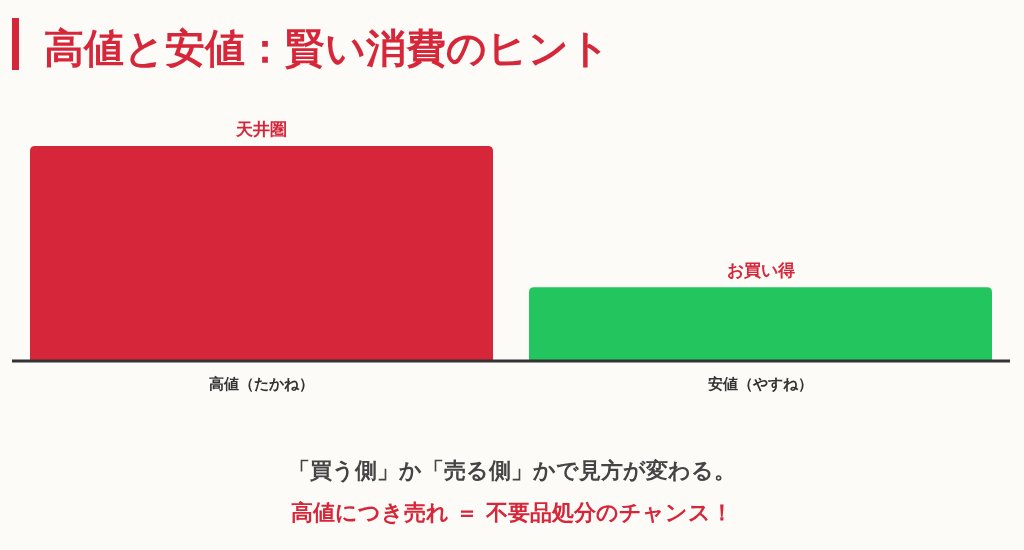  What do you see at coordinates (760, 384) in the screenshot?
I see `x-tick-label: 安値（やすね）` at bounding box center [760, 384].